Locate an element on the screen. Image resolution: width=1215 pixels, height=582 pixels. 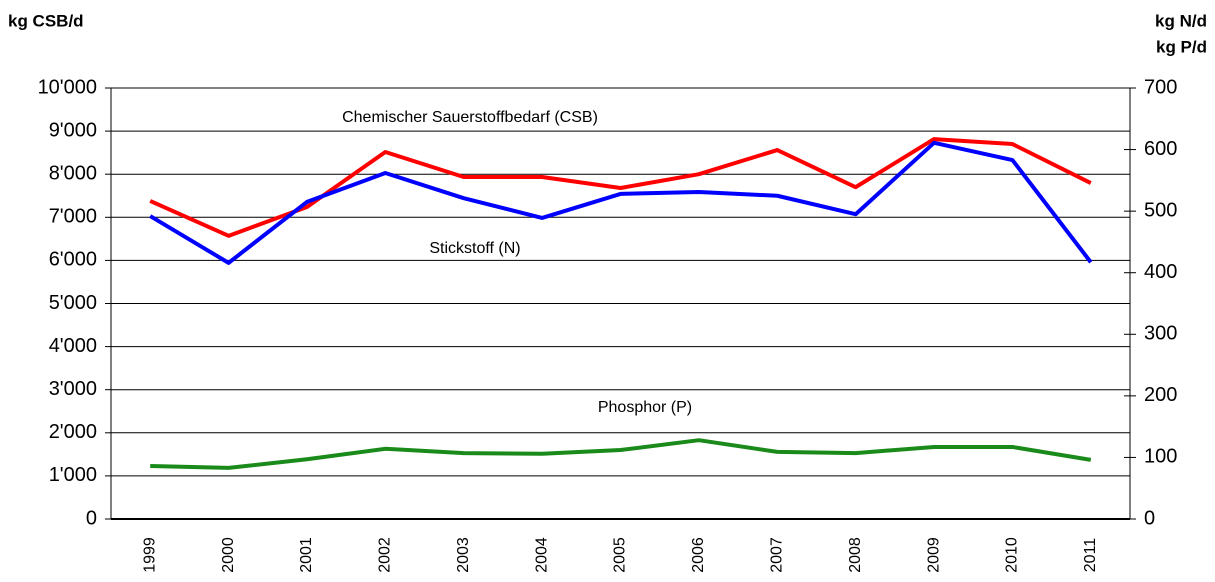
y-tick-label: 4'000 is located at coordinates (73, 346).